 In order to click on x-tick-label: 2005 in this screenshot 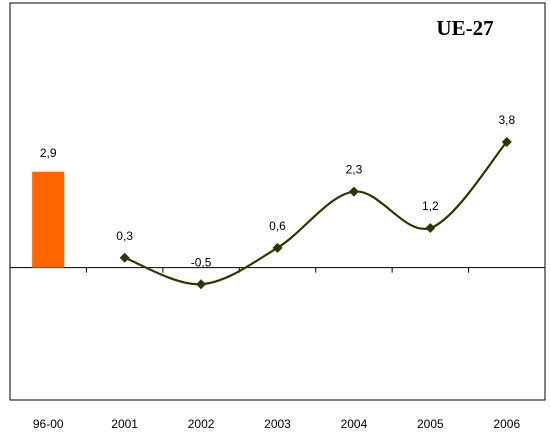, I will do `click(430, 424)`.